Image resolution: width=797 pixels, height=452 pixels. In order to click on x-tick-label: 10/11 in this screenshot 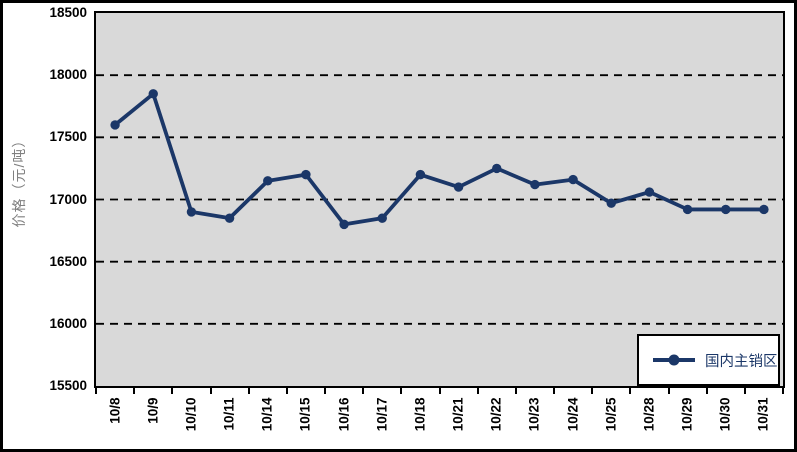, I will do `click(229, 414)`.